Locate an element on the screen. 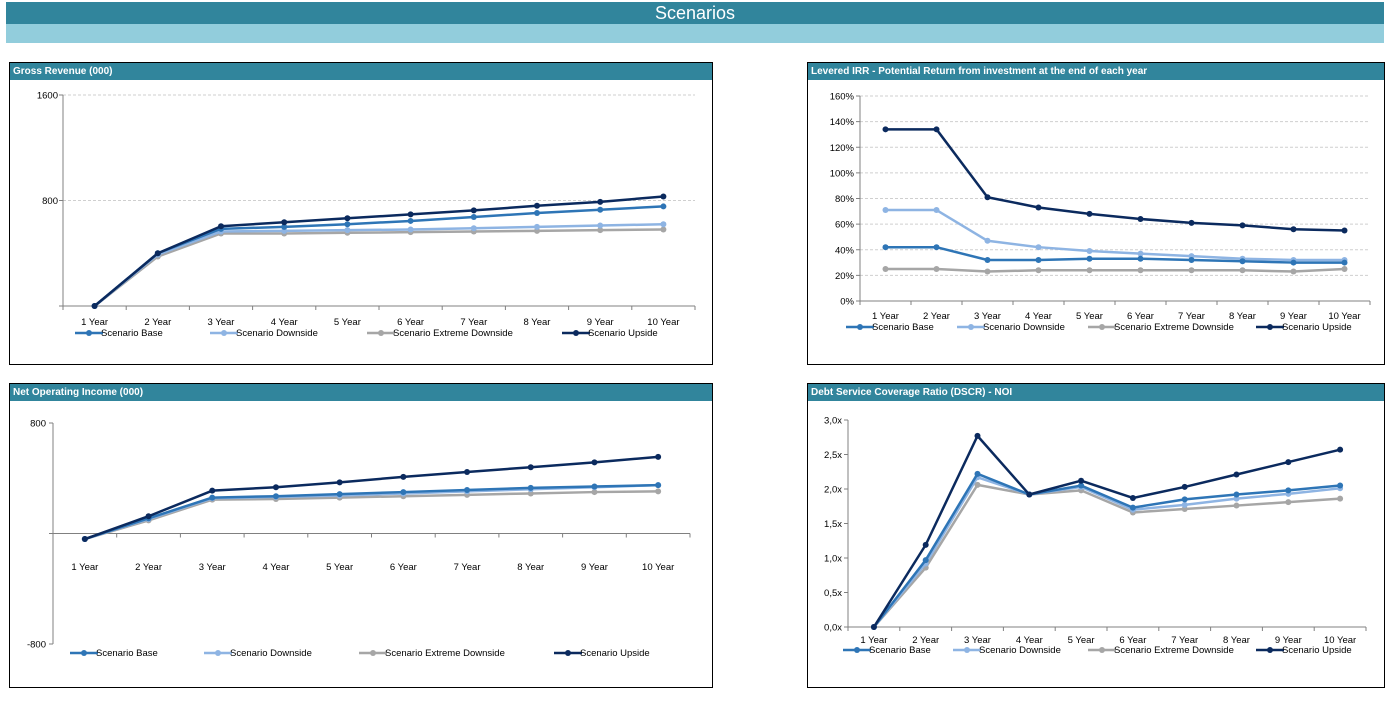 The height and width of the screenshot is (703, 1386). x-tick-label: 1 Year is located at coordinates (873, 640).